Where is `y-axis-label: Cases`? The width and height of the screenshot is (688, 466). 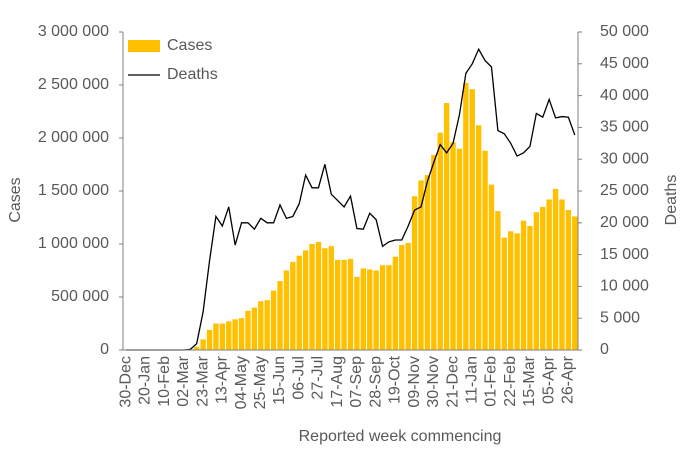 y-axis-label: Cases is located at coordinates (15, 199).